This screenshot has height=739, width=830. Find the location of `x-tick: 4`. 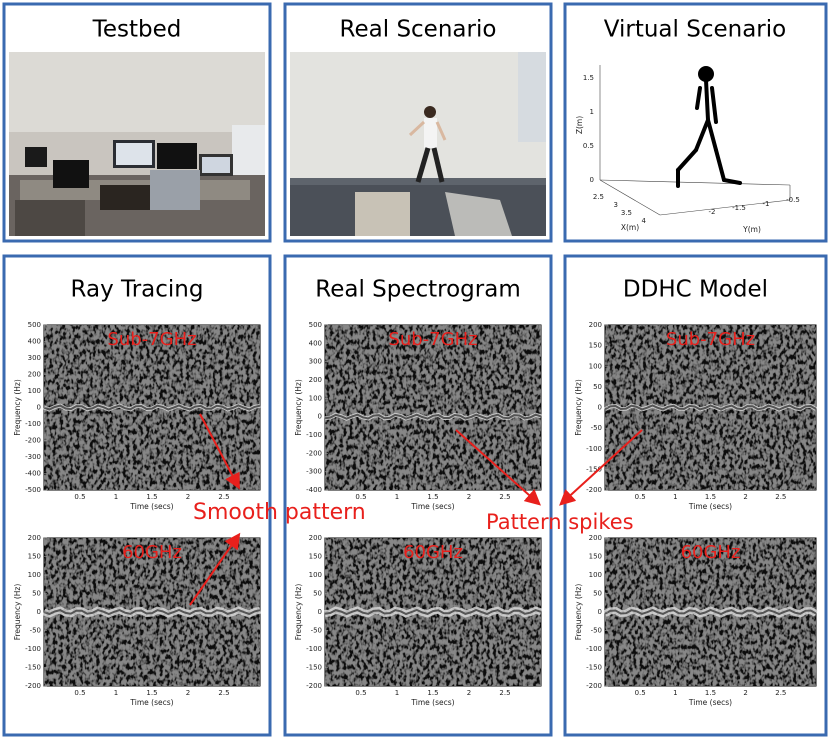

x-tick: 4 is located at coordinates (644, 221).